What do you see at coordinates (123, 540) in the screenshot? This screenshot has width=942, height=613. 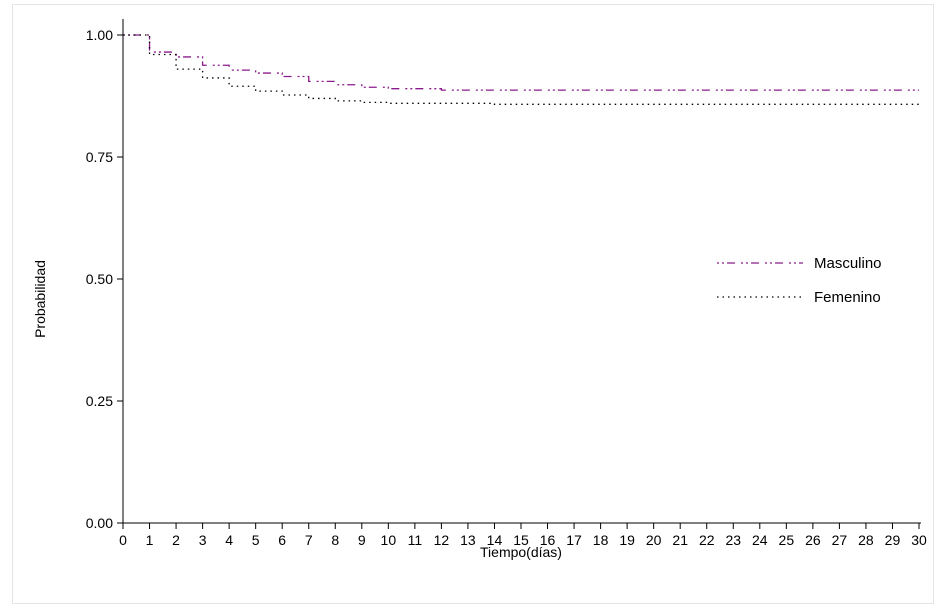 I see `x-tick-label: 0` at bounding box center [123, 540].